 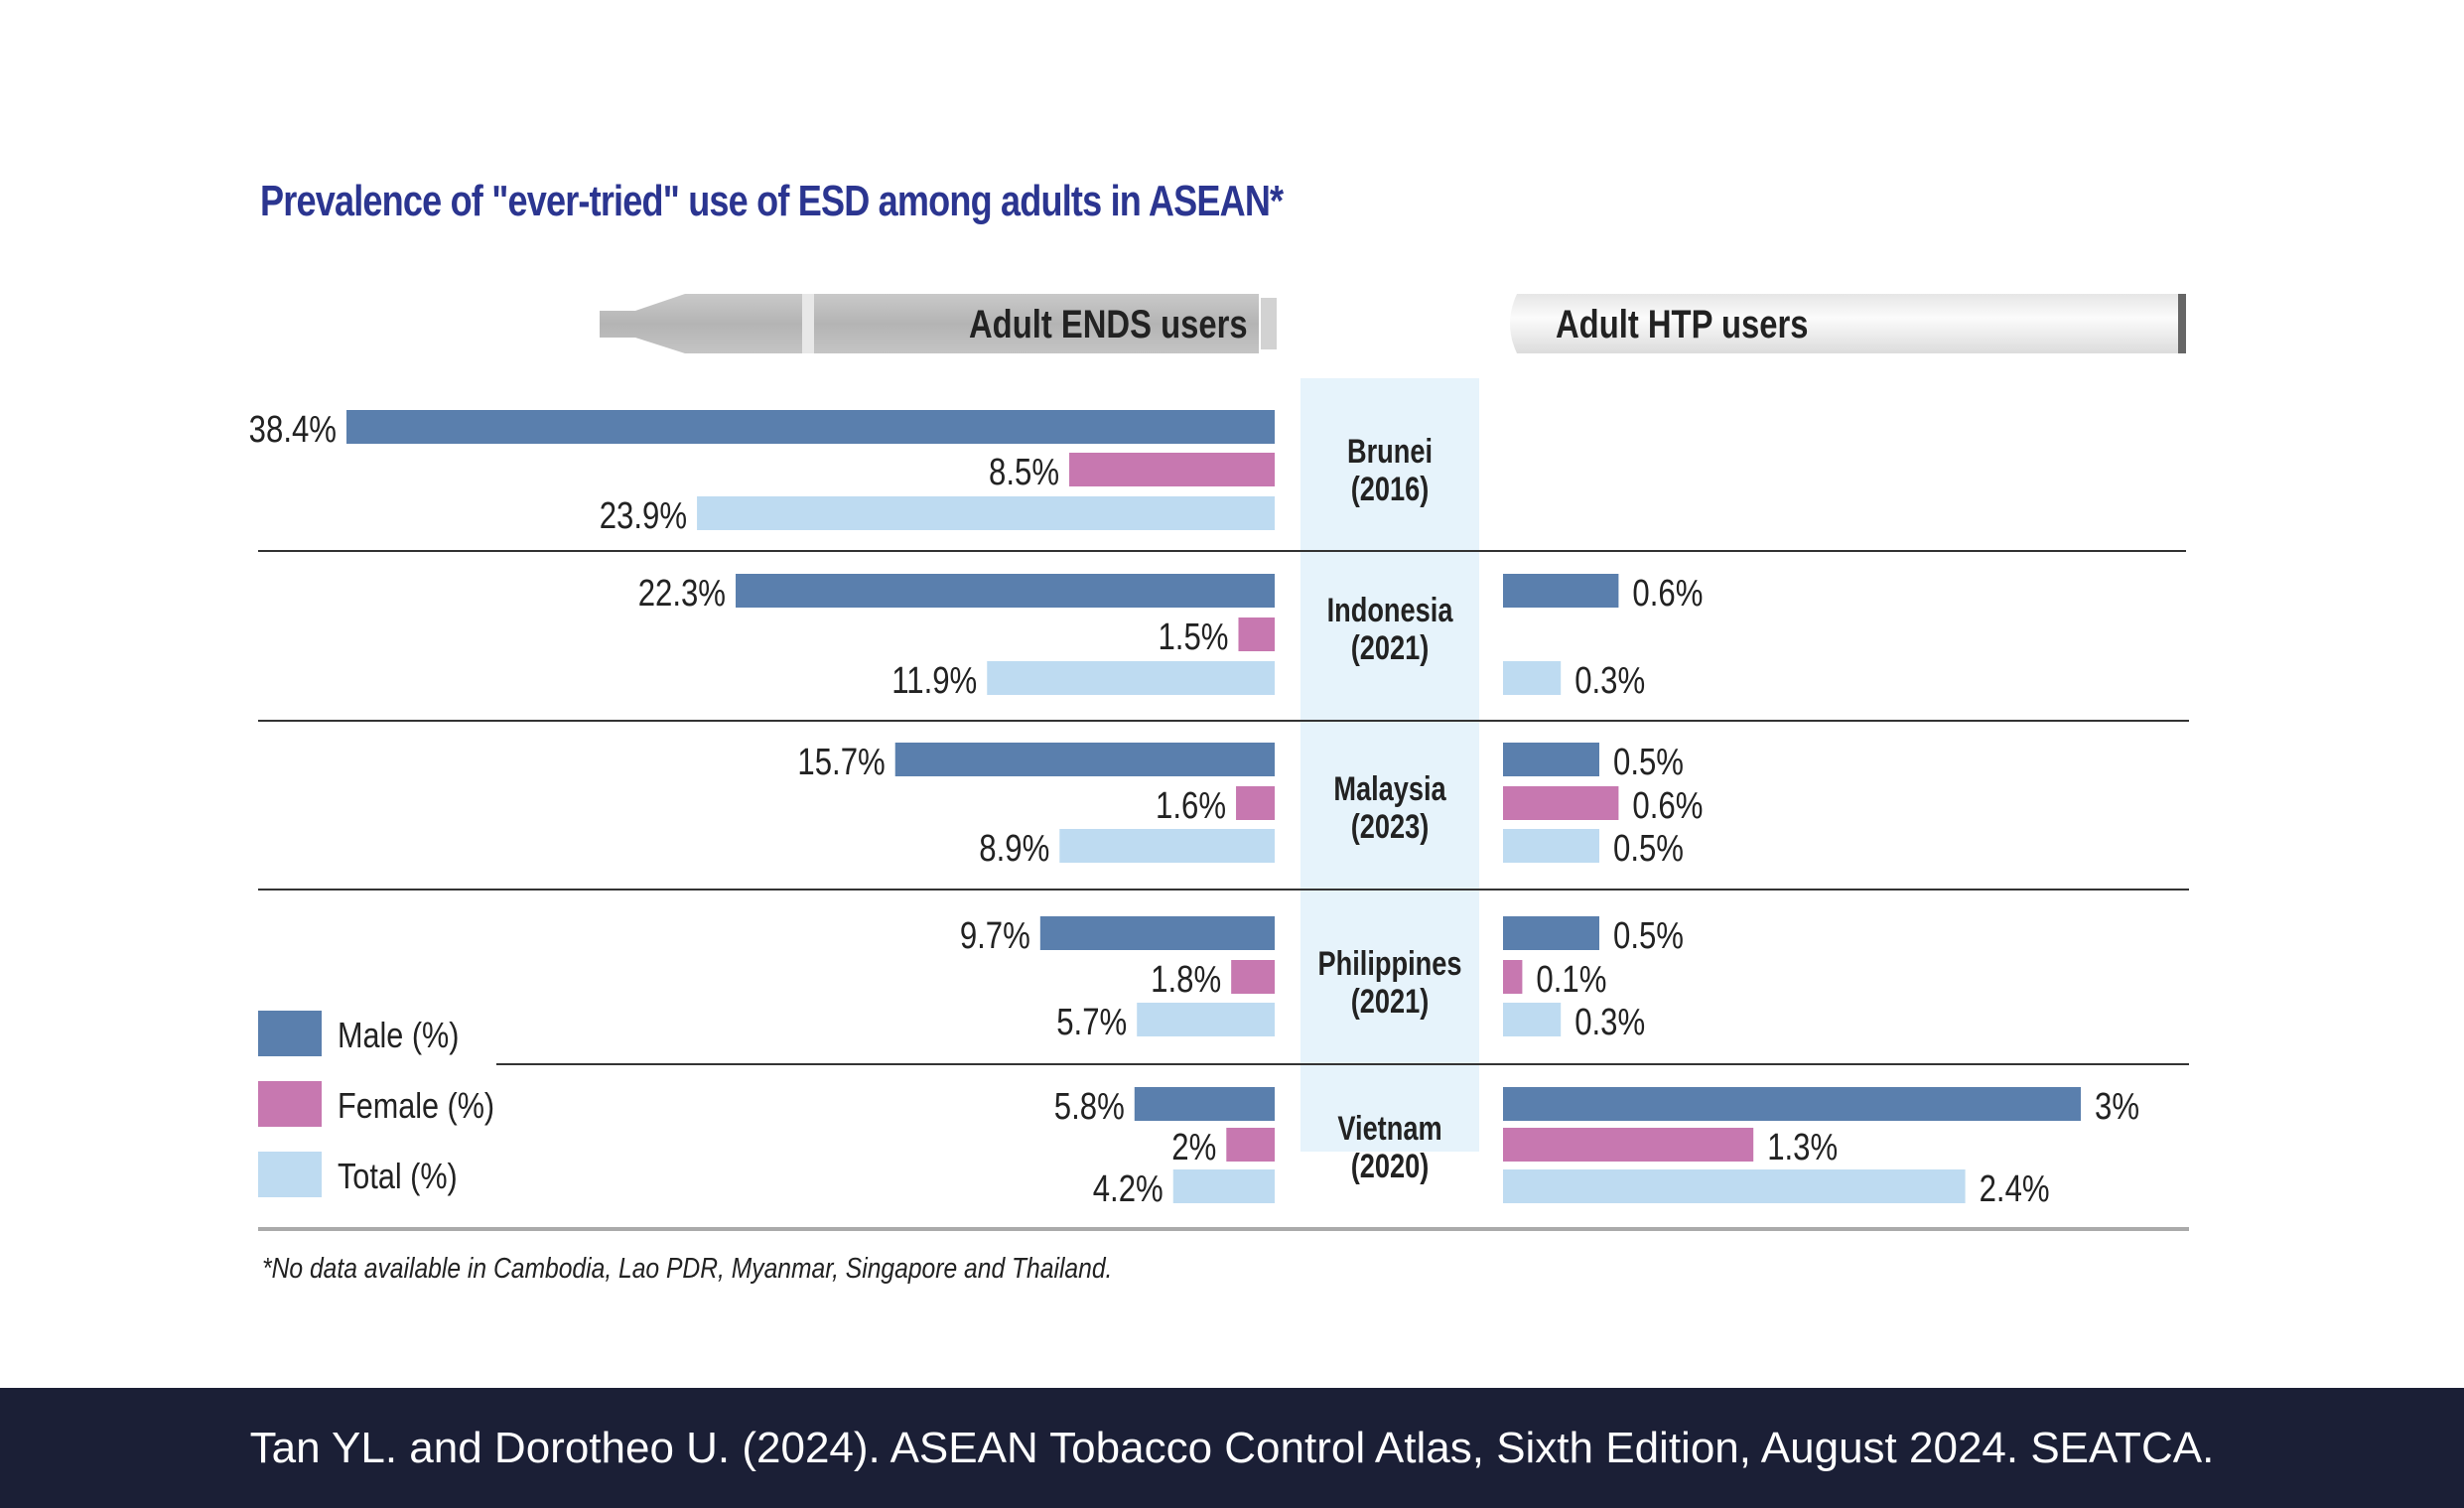 I want to click on country-name-brunei: Brunei, so click(x=1390, y=452).